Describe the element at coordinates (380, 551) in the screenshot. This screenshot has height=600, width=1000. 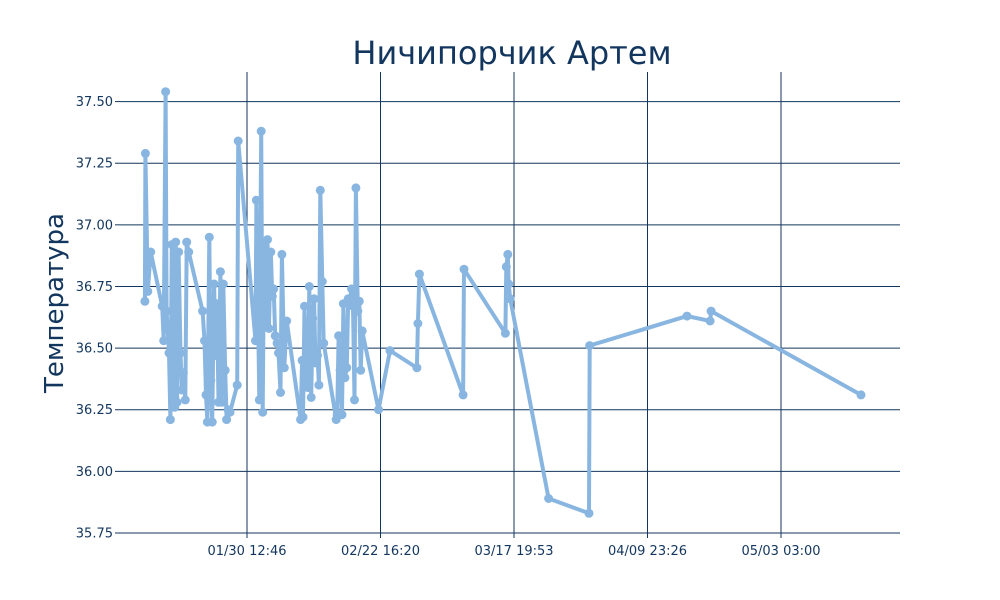
I see `x-tick-label: 02/22 16:20` at that location.